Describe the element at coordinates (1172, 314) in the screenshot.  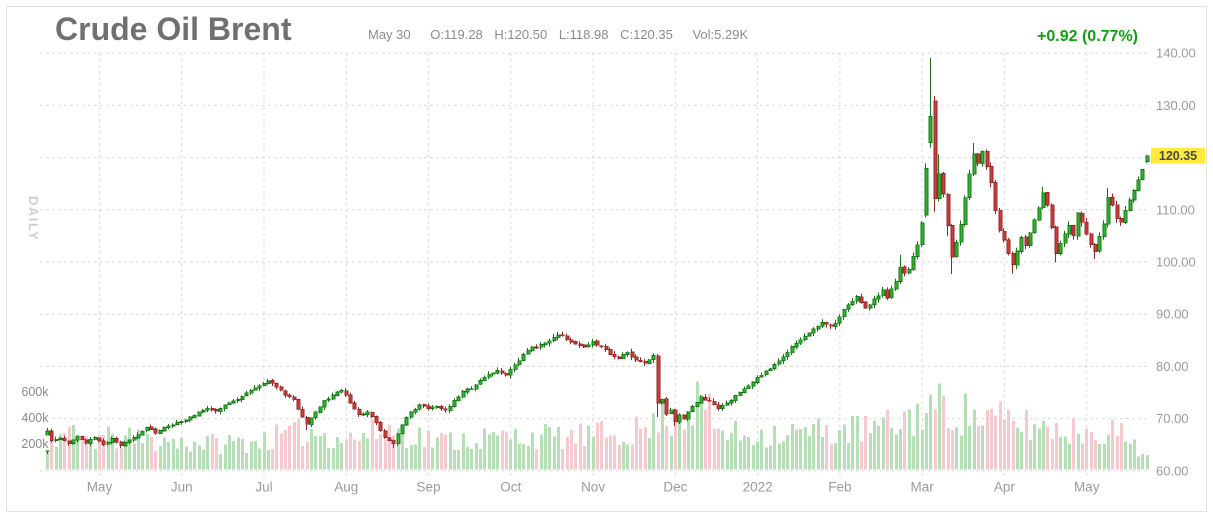
I see `price-axis-label: 90.00` at that location.